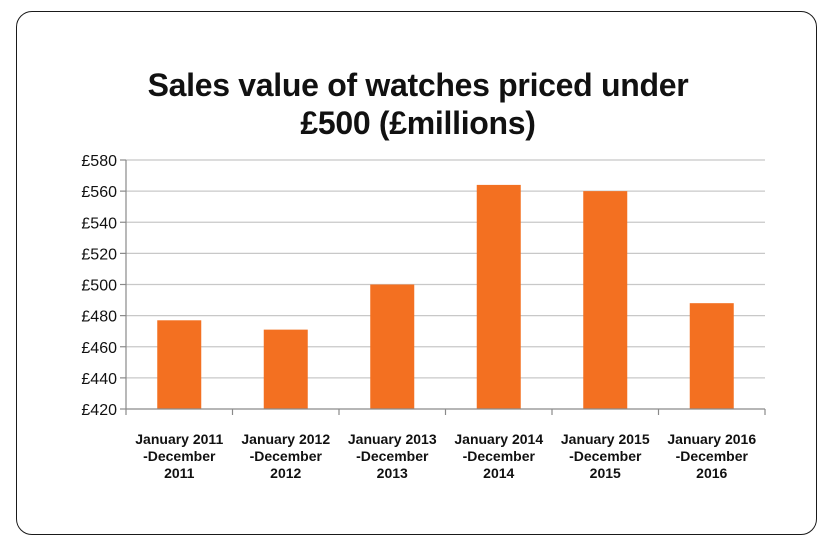 The height and width of the screenshot is (555, 836). I want to click on chart-title-line-2: £500 (£millions), so click(418, 123).